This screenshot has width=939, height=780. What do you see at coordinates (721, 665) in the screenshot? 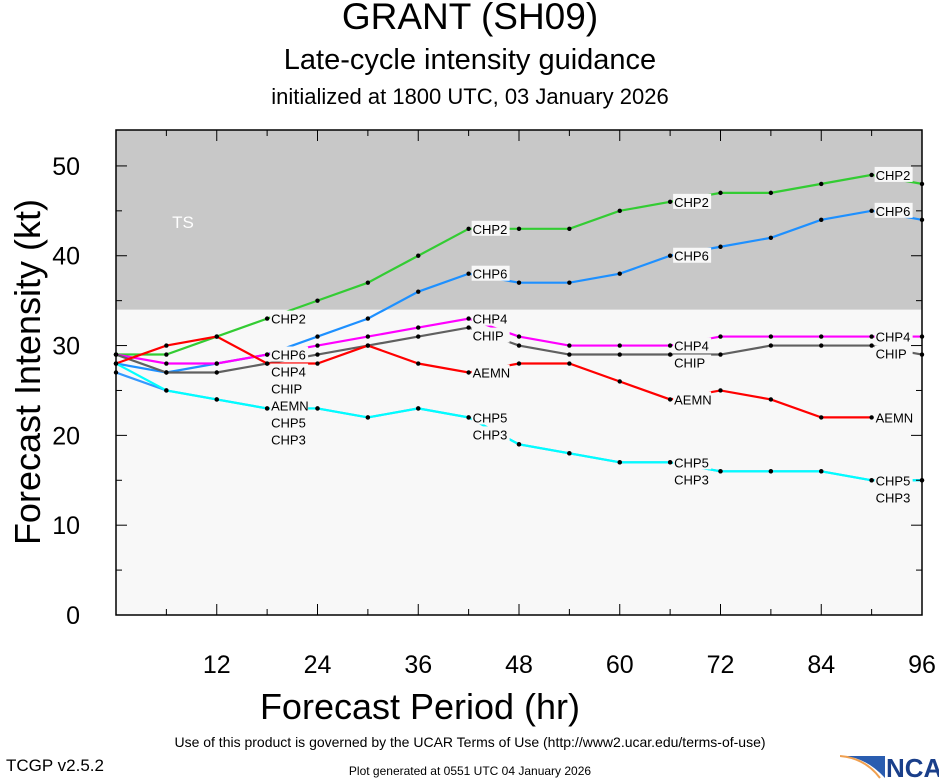
I see `x-tick-label: 72` at bounding box center [721, 665].